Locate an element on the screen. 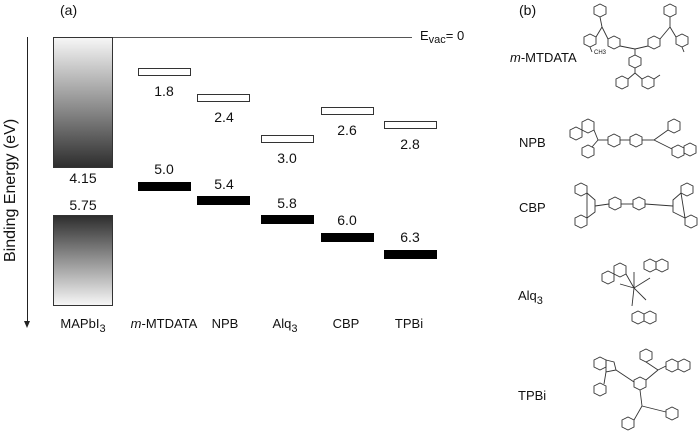 This screenshot has width=700, height=441. label-tpbi: TPBi is located at coordinates (409, 323).